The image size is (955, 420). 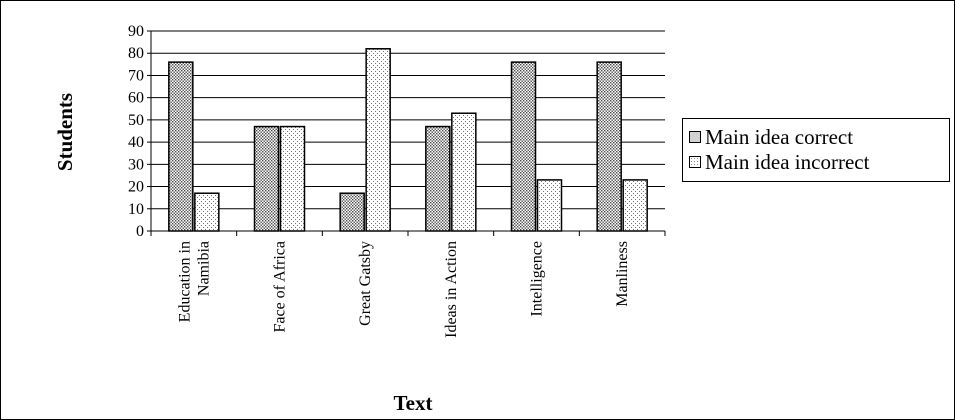 What do you see at coordinates (136, 75) in the screenshot?
I see `y-tick-label-70: 70` at bounding box center [136, 75].